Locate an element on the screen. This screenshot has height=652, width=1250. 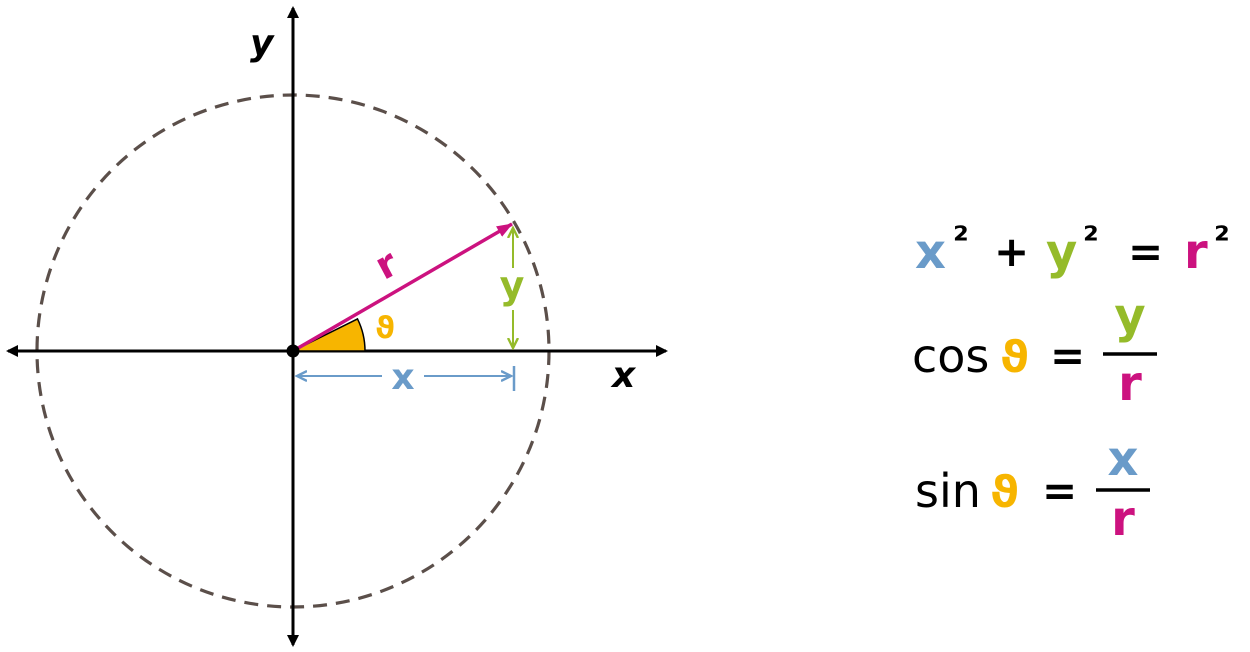
formula-pyth-eq: = is located at coordinates (1145, 251).